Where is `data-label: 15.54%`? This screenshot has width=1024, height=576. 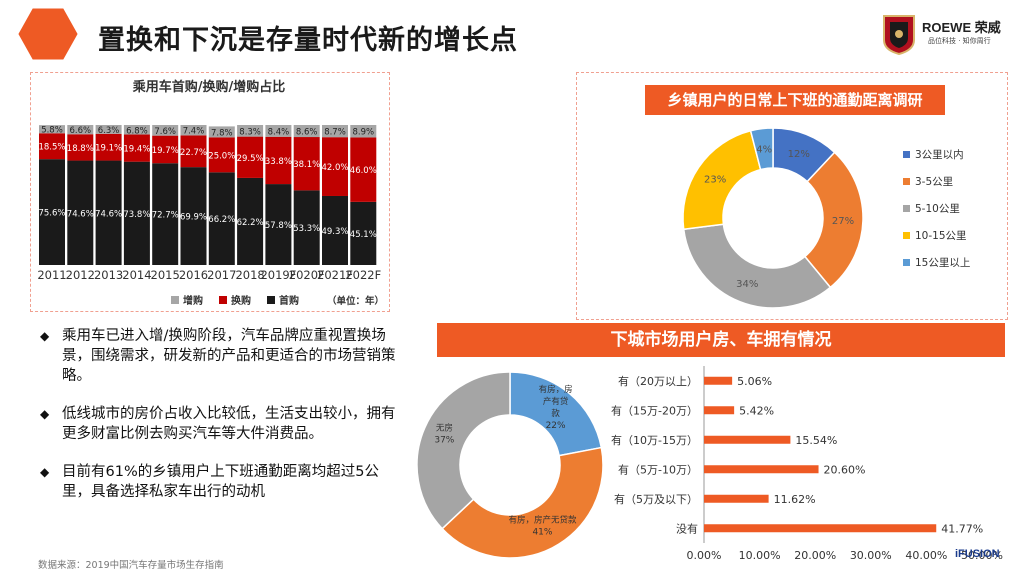
data-label: 15.54% is located at coordinates (816, 440).